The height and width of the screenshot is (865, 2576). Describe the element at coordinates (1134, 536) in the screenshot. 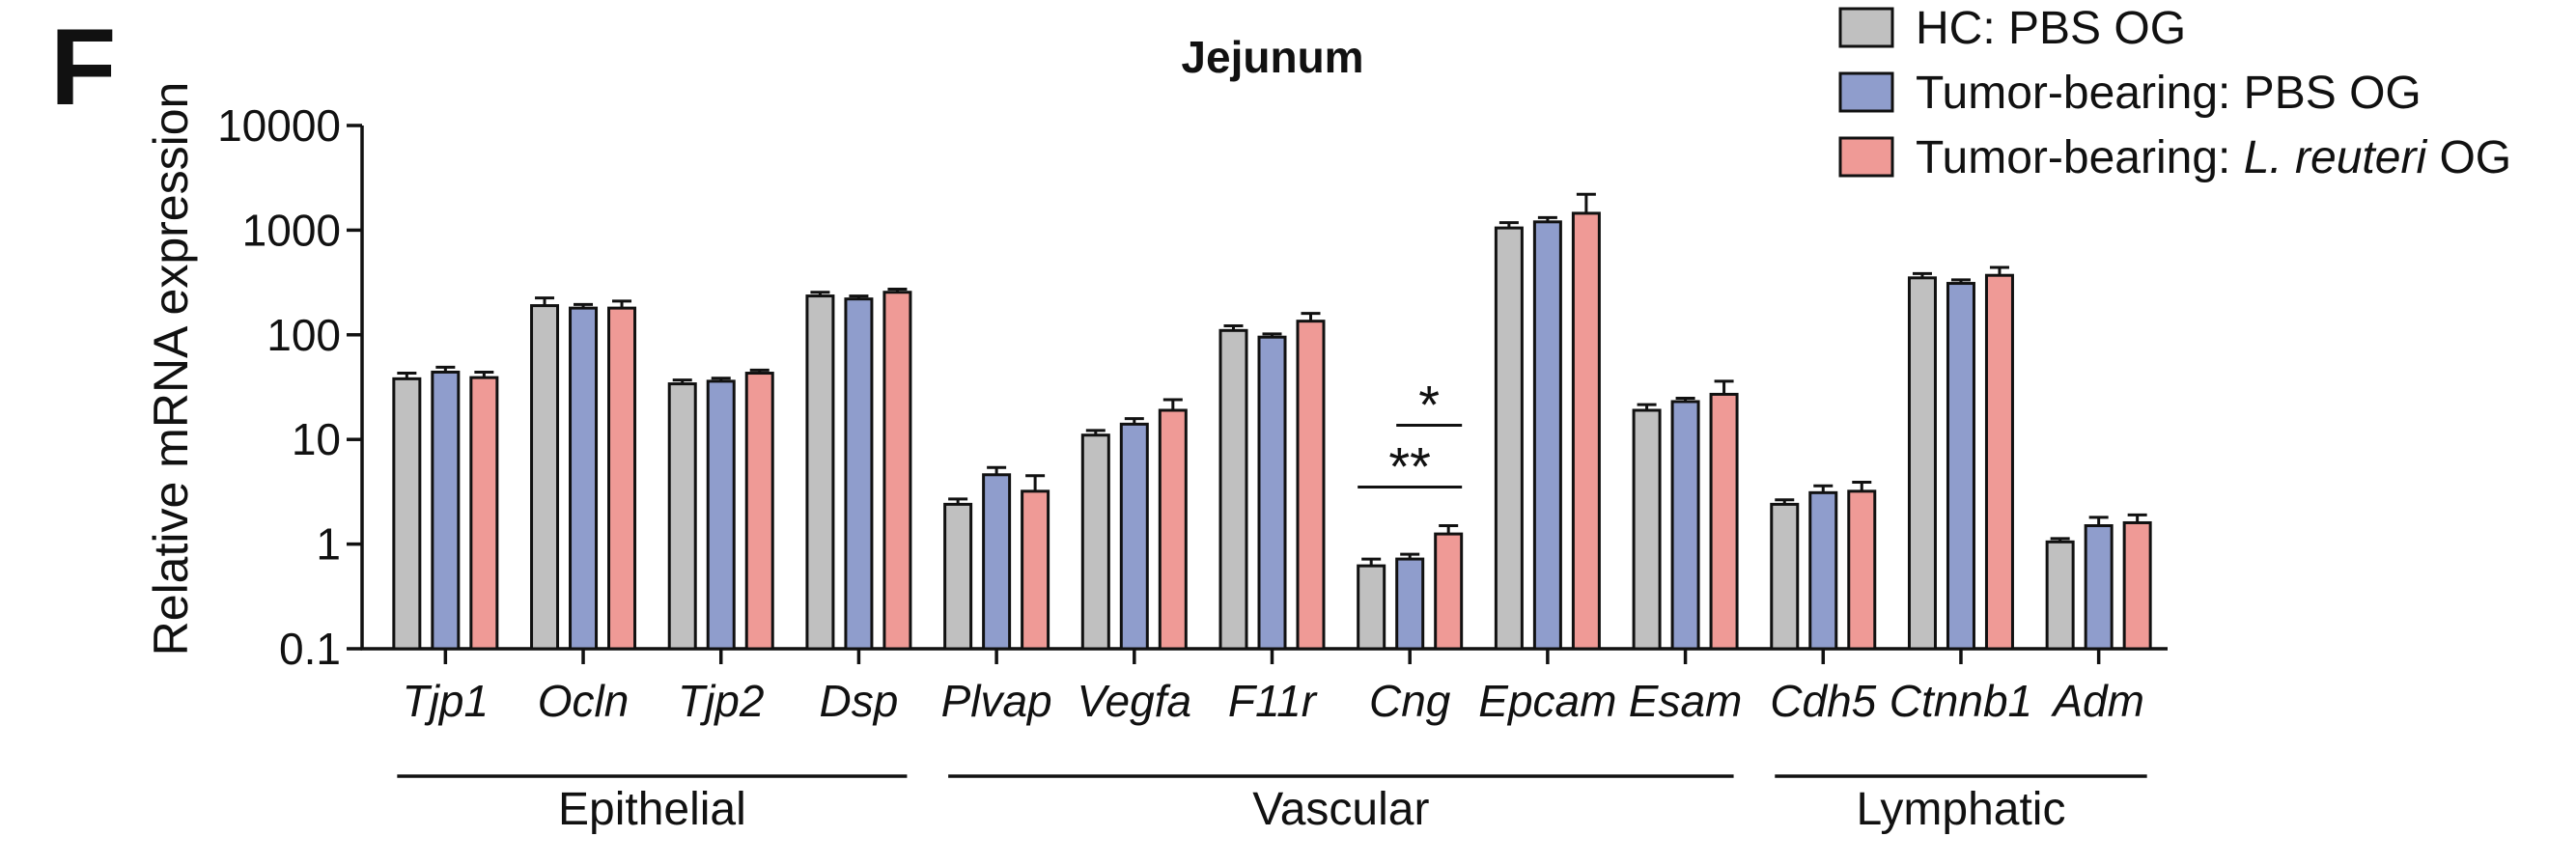

I see `bar-vegfa-tumor-bearing-pbs-og` at that location.